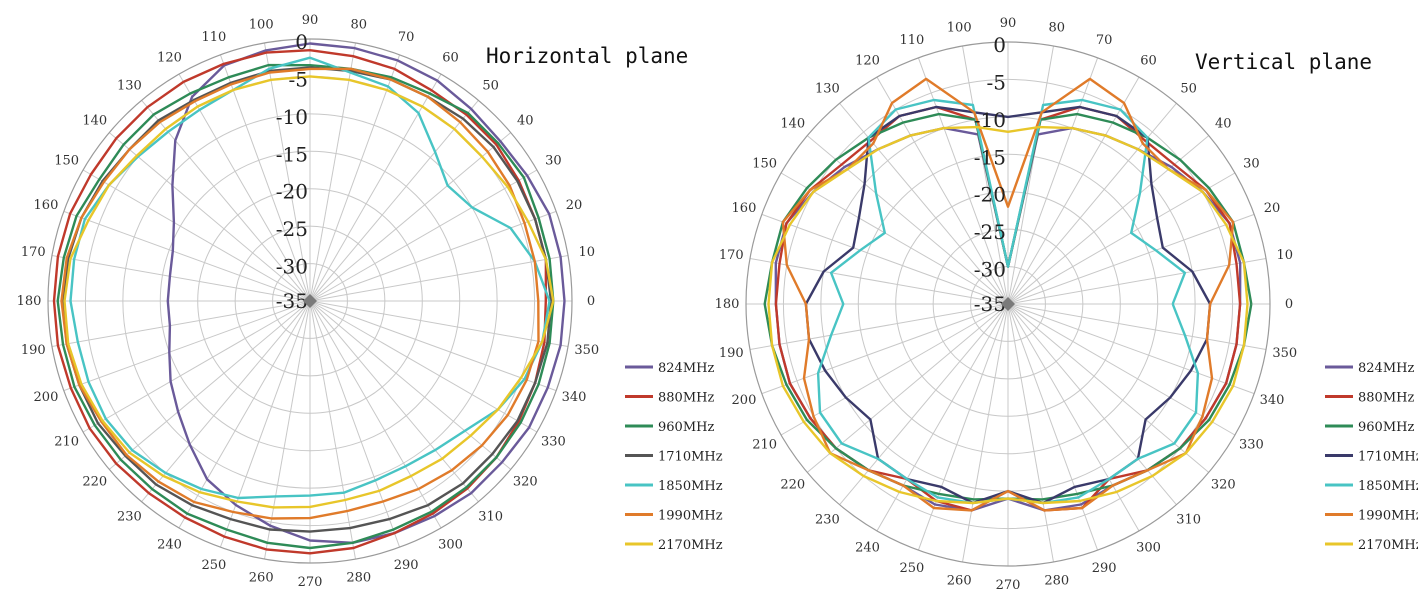 The height and width of the screenshot is (599, 1418). What do you see at coordinates (586, 350) in the screenshot?
I see `angle-tick-label: 350` at bounding box center [586, 350].